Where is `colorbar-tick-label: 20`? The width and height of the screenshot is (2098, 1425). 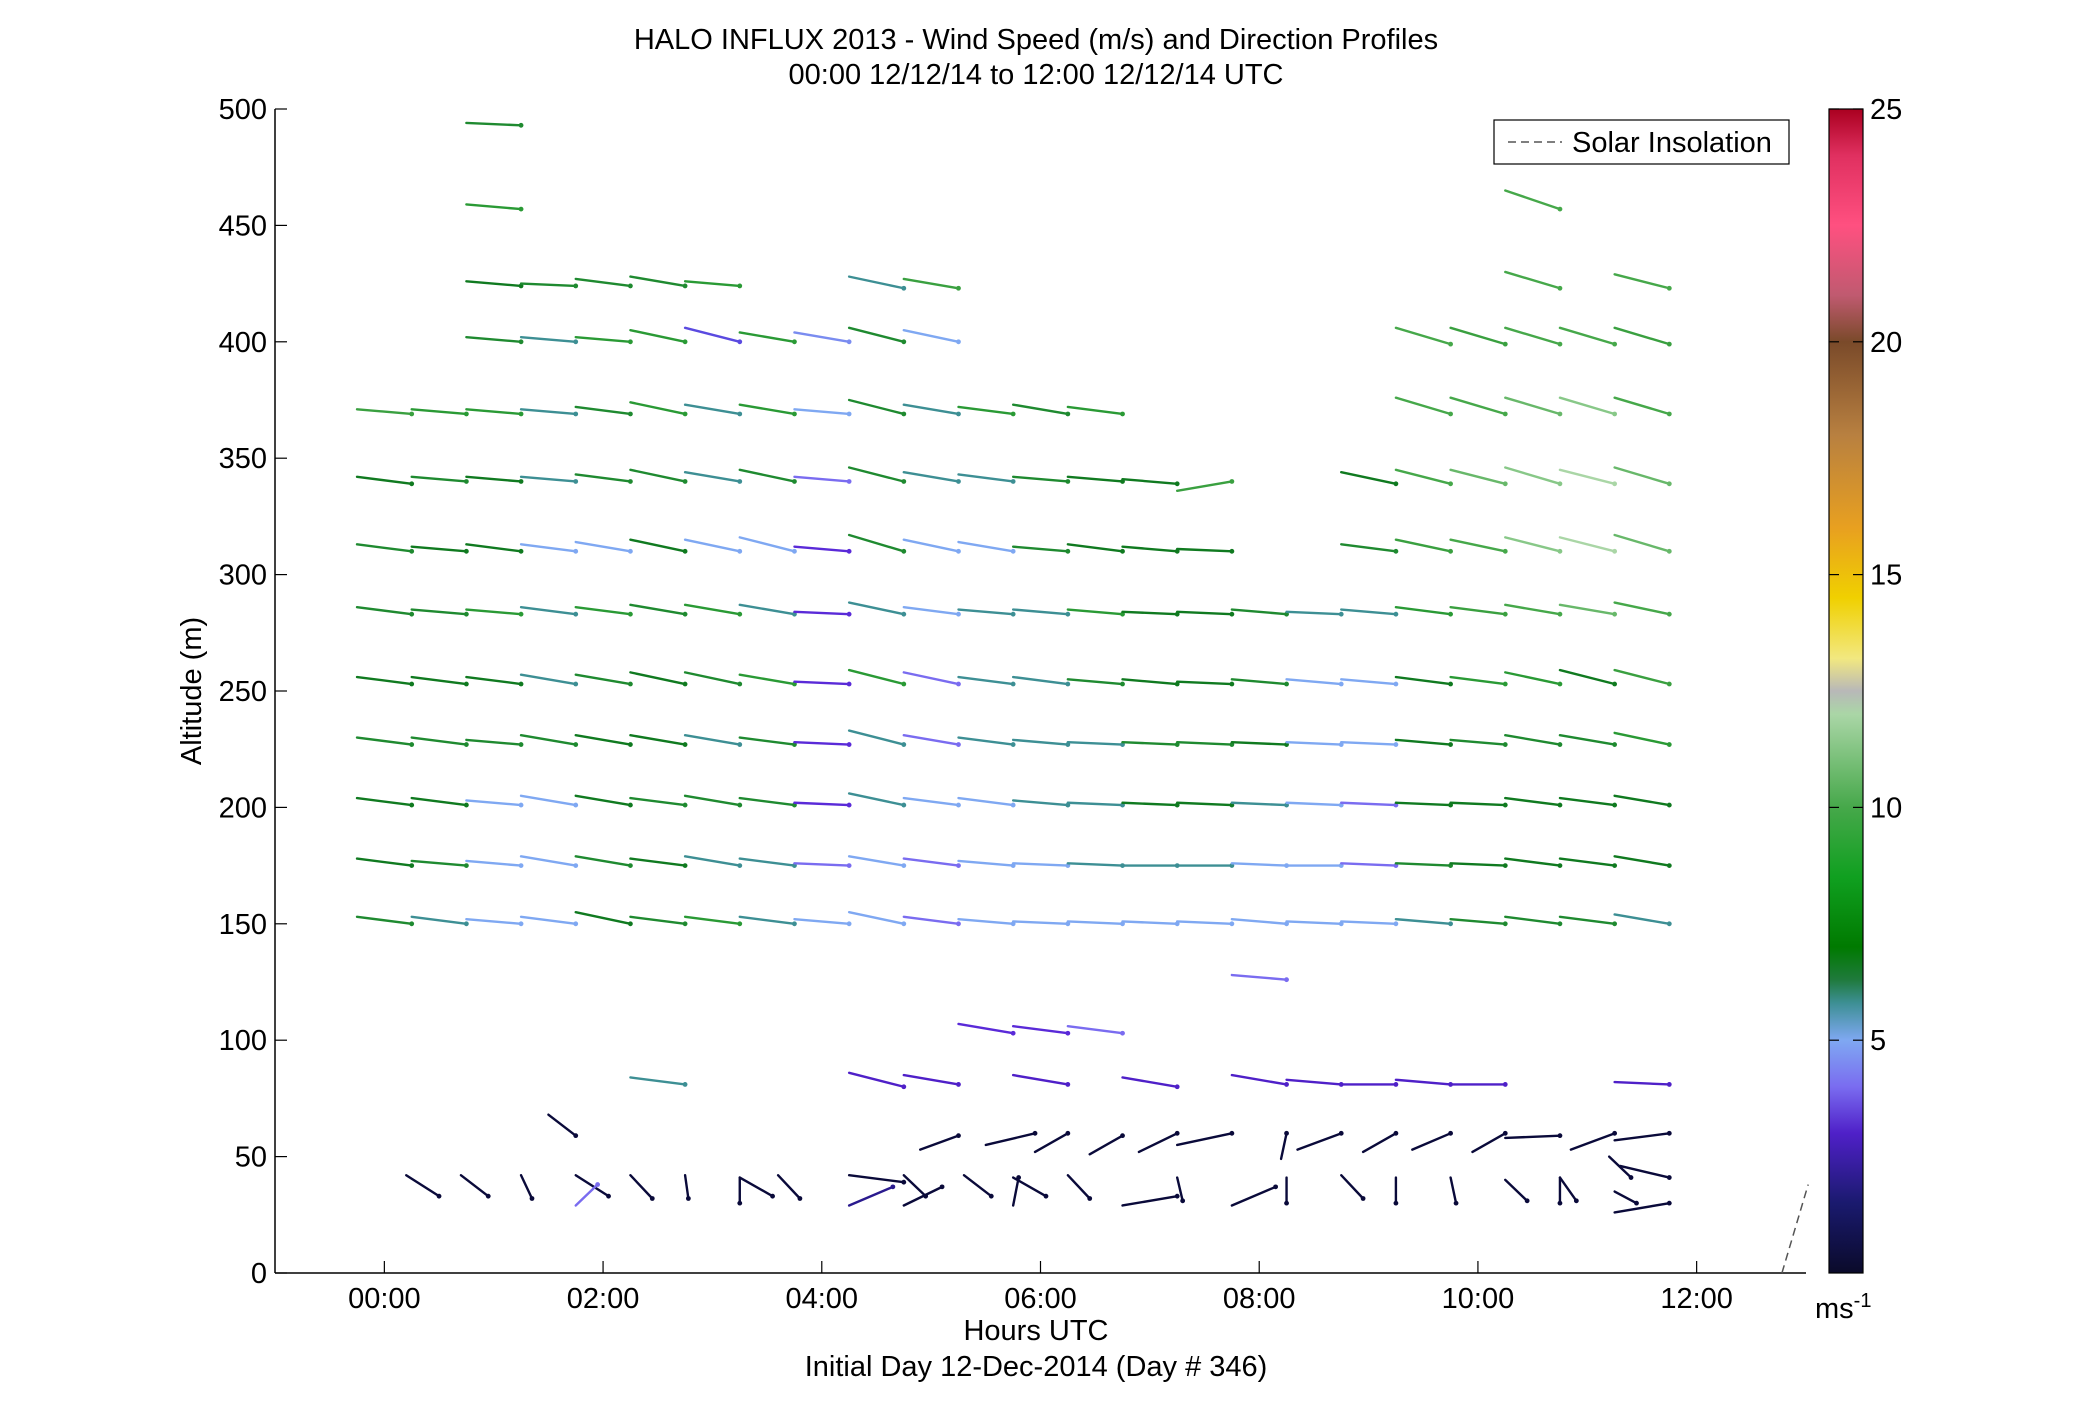 colorbar-tick-label: 20 is located at coordinates (1886, 343).